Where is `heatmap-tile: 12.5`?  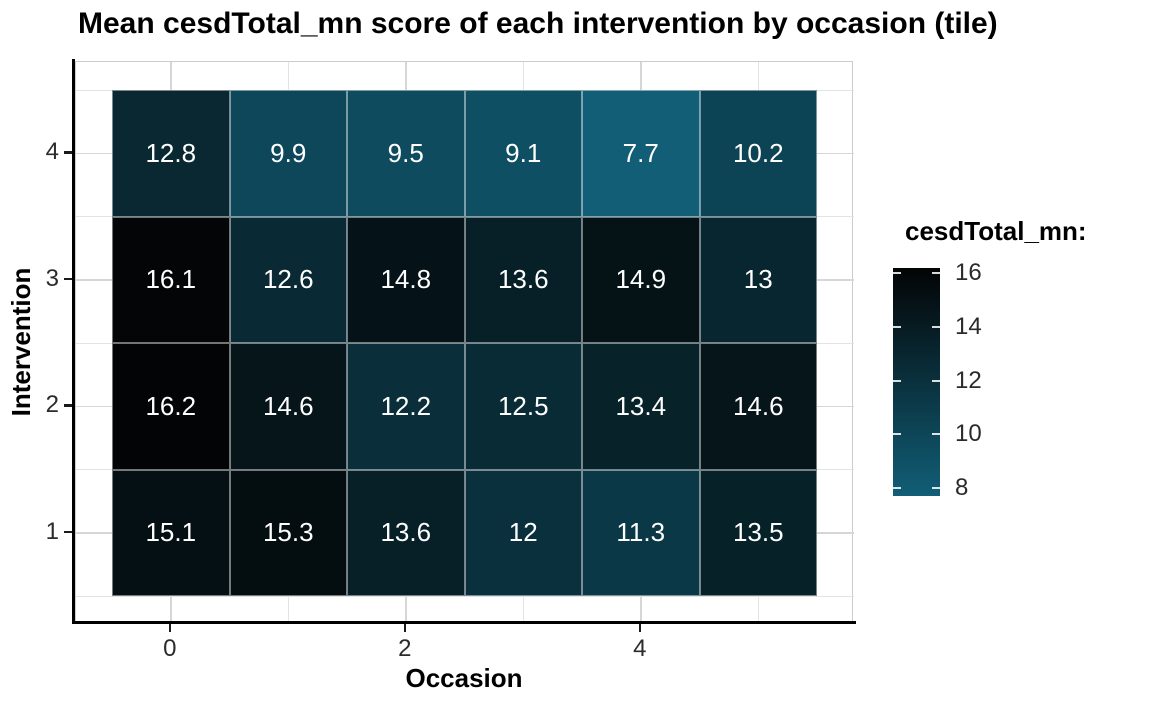
heatmap-tile: 12.5 is located at coordinates (523, 406).